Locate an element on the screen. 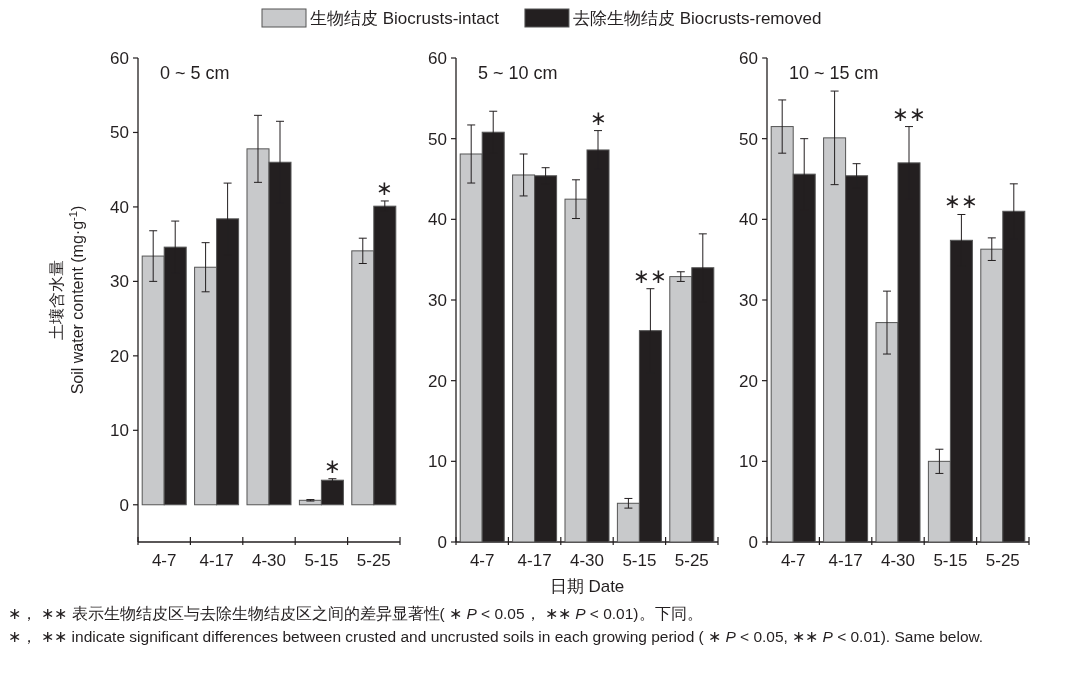  legend-label: 生物结皮 Biocrusts-intact is located at coordinates (405, 18).